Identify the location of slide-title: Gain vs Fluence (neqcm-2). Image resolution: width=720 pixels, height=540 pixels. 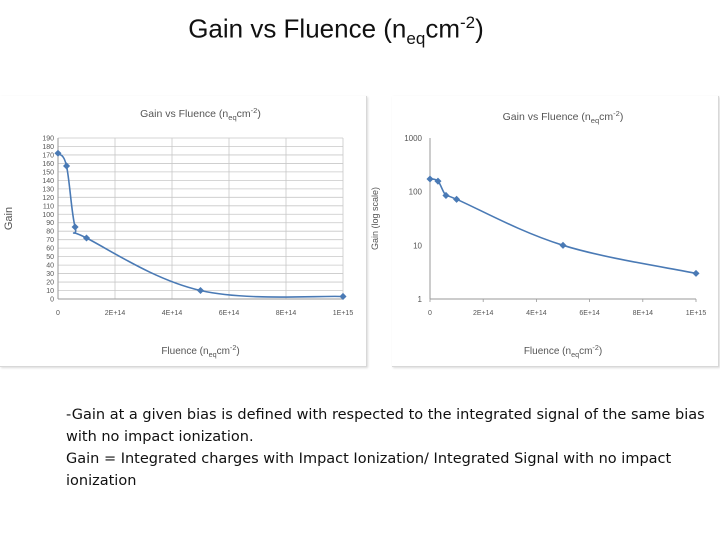
(336, 31).